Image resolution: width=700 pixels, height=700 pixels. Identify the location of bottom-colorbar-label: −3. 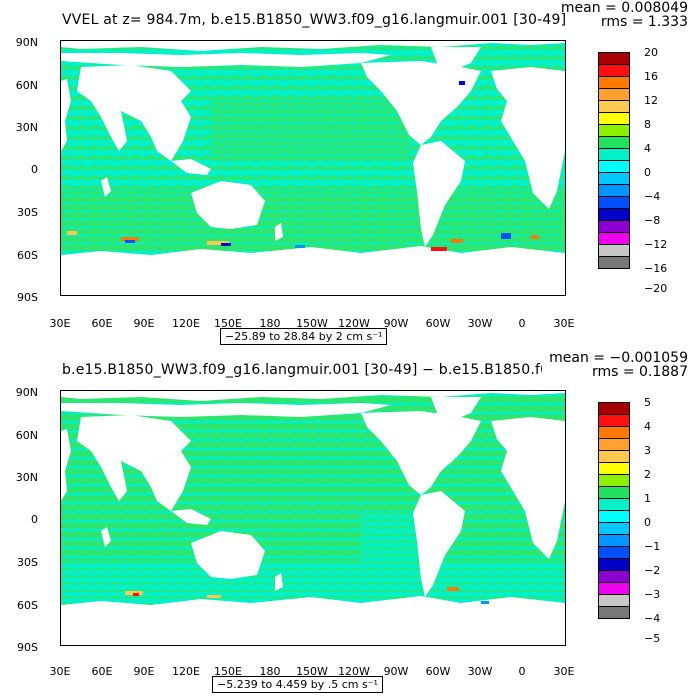
(652, 594).